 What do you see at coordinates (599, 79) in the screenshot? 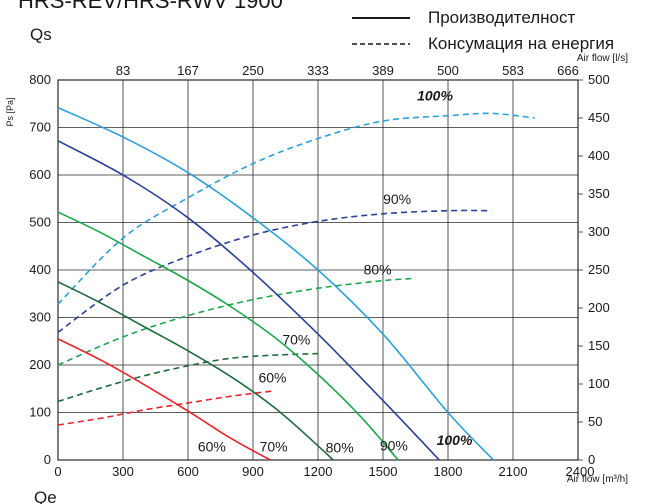
I see `y-right-tick-label: 500` at bounding box center [599, 79].